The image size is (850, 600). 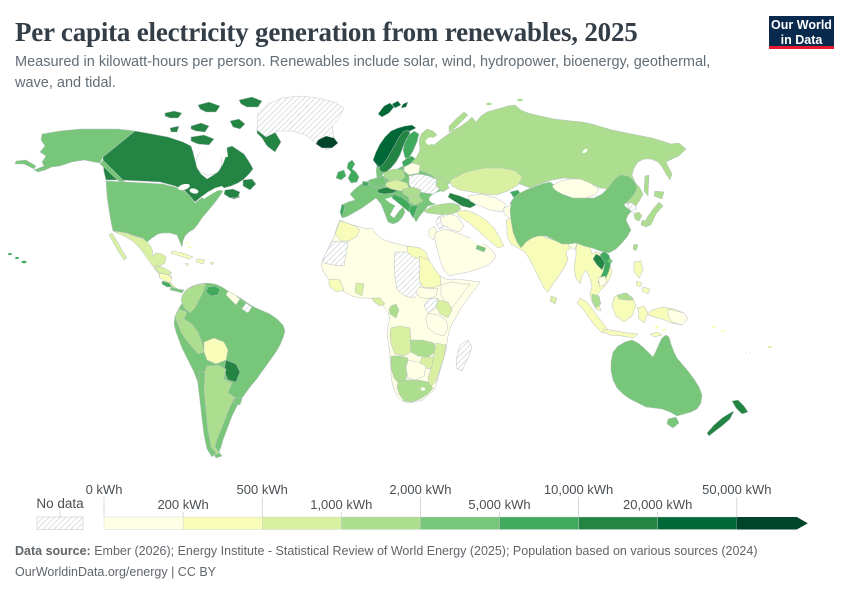 What do you see at coordinates (499, 504) in the screenshot?
I see `svg-text: 5,000 kWh` at bounding box center [499, 504].